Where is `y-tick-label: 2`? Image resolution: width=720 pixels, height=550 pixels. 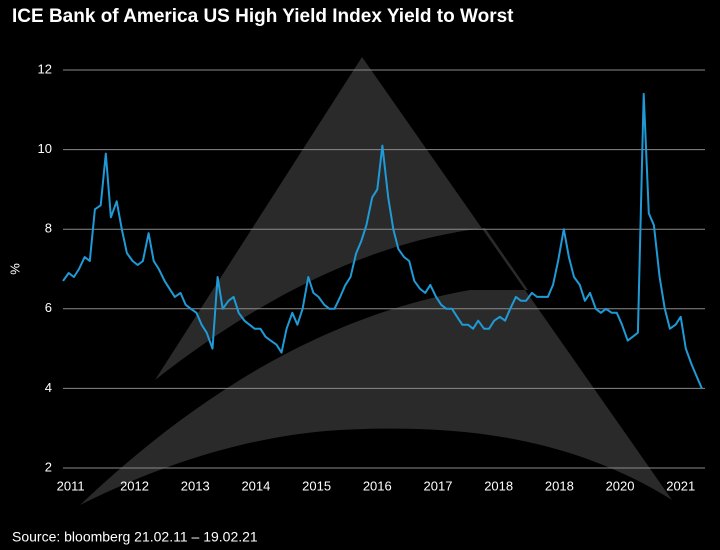 y-tick-label: 2 is located at coordinates (48, 466).